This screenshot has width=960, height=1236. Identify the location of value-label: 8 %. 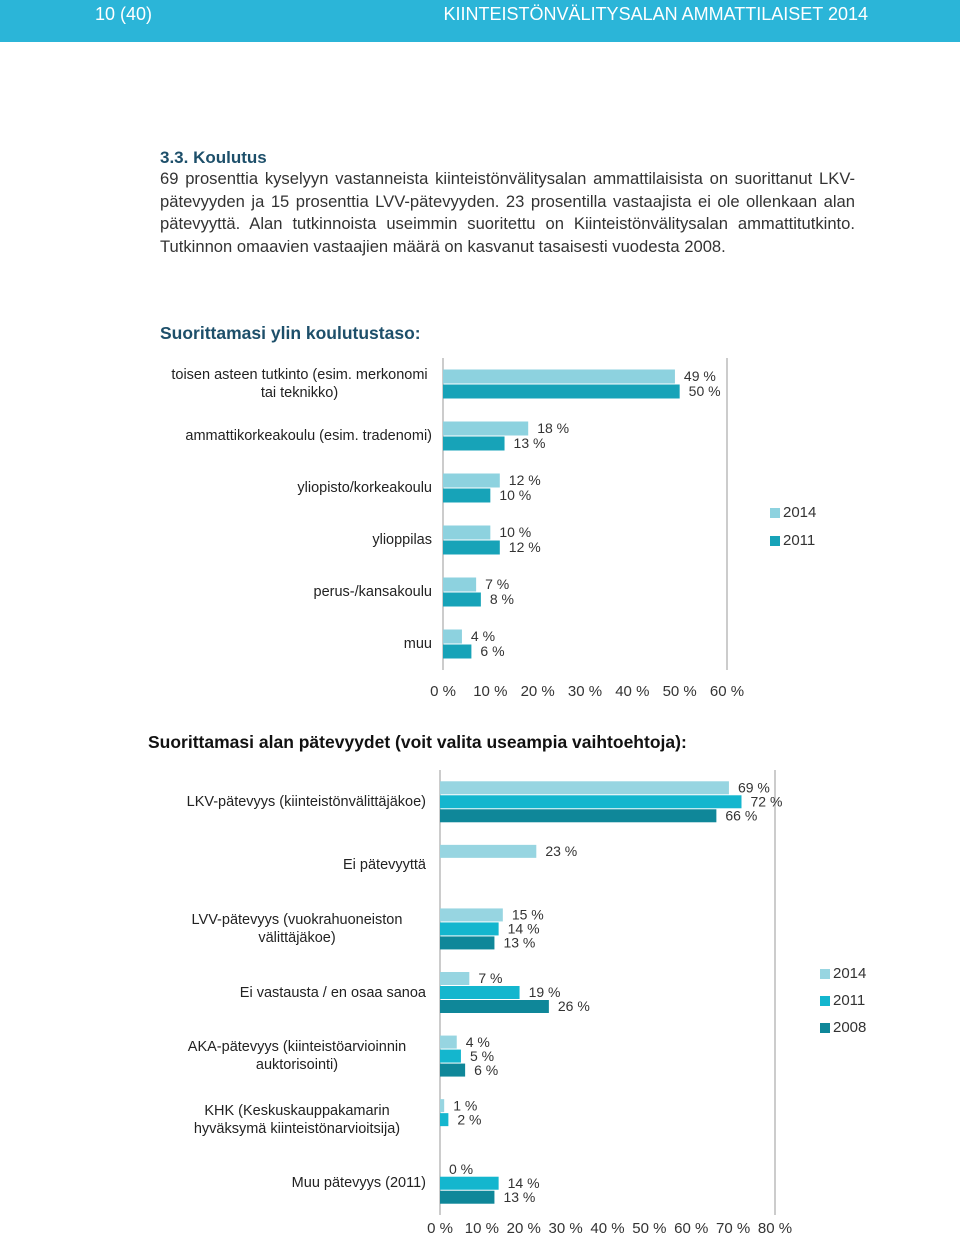
(502, 599).